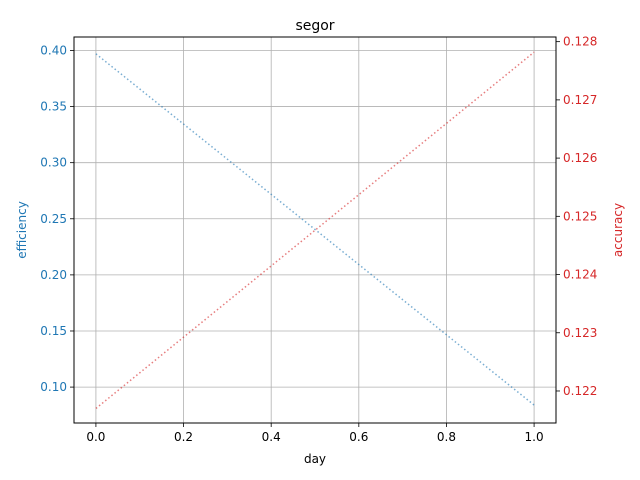 This screenshot has width=640, height=480. What do you see at coordinates (315, 459) in the screenshot?
I see `x-axis-label: day` at bounding box center [315, 459].